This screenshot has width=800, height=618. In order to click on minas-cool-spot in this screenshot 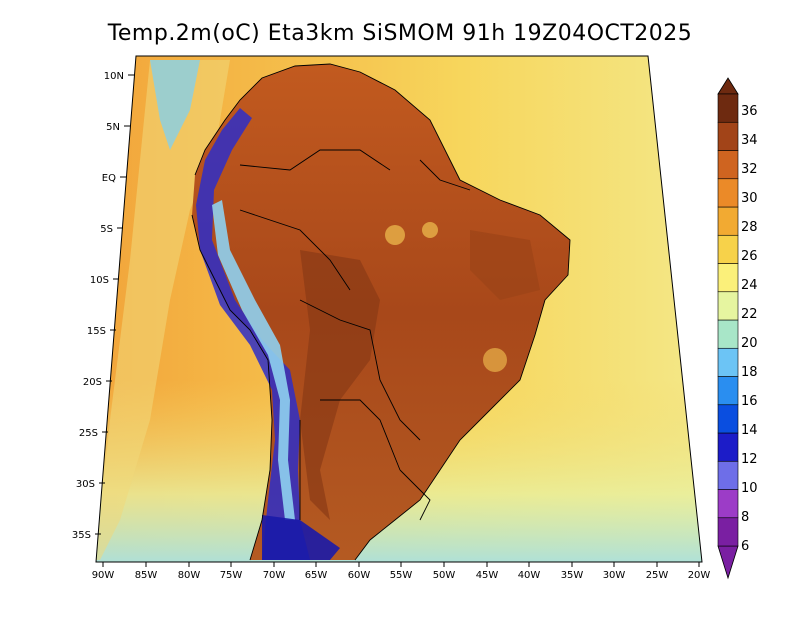, I will do `click(495, 360)`.